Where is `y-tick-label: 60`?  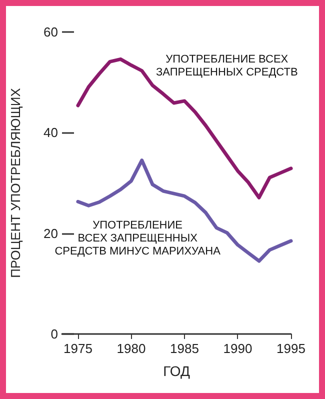
y-tick-label: 60 is located at coordinates (51, 32).